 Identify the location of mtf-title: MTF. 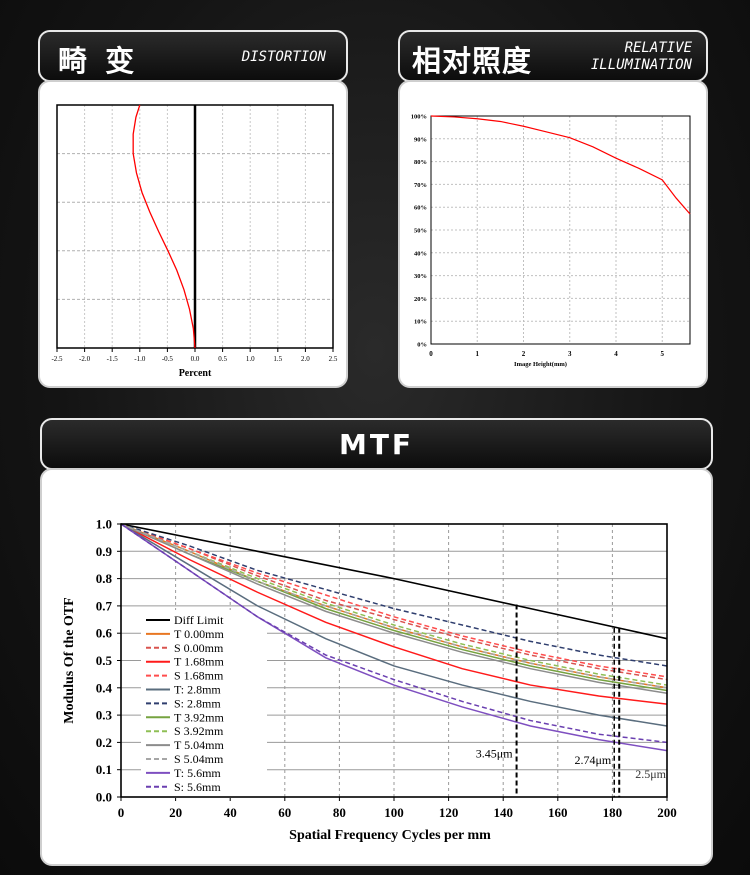
(376, 444).